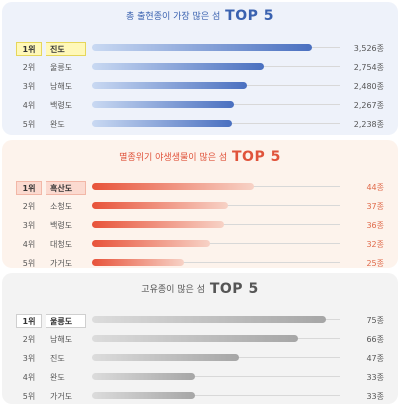  I want to click on bar-row: 2위 소청도 37종, so click(200, 209).